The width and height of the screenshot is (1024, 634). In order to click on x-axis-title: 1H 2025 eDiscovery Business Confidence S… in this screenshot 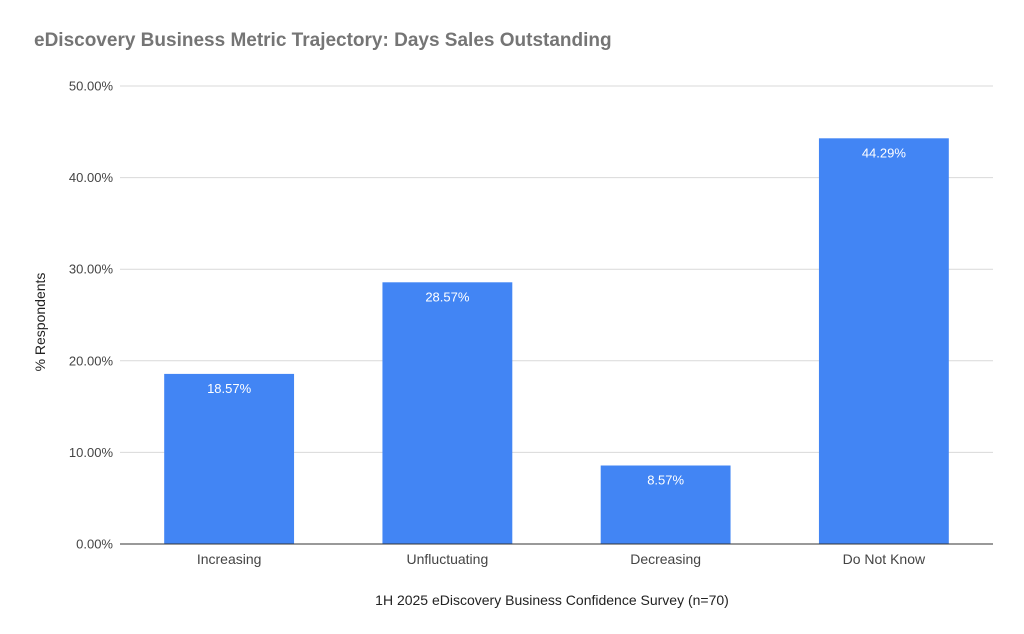, I will do `click(552, 600)`.